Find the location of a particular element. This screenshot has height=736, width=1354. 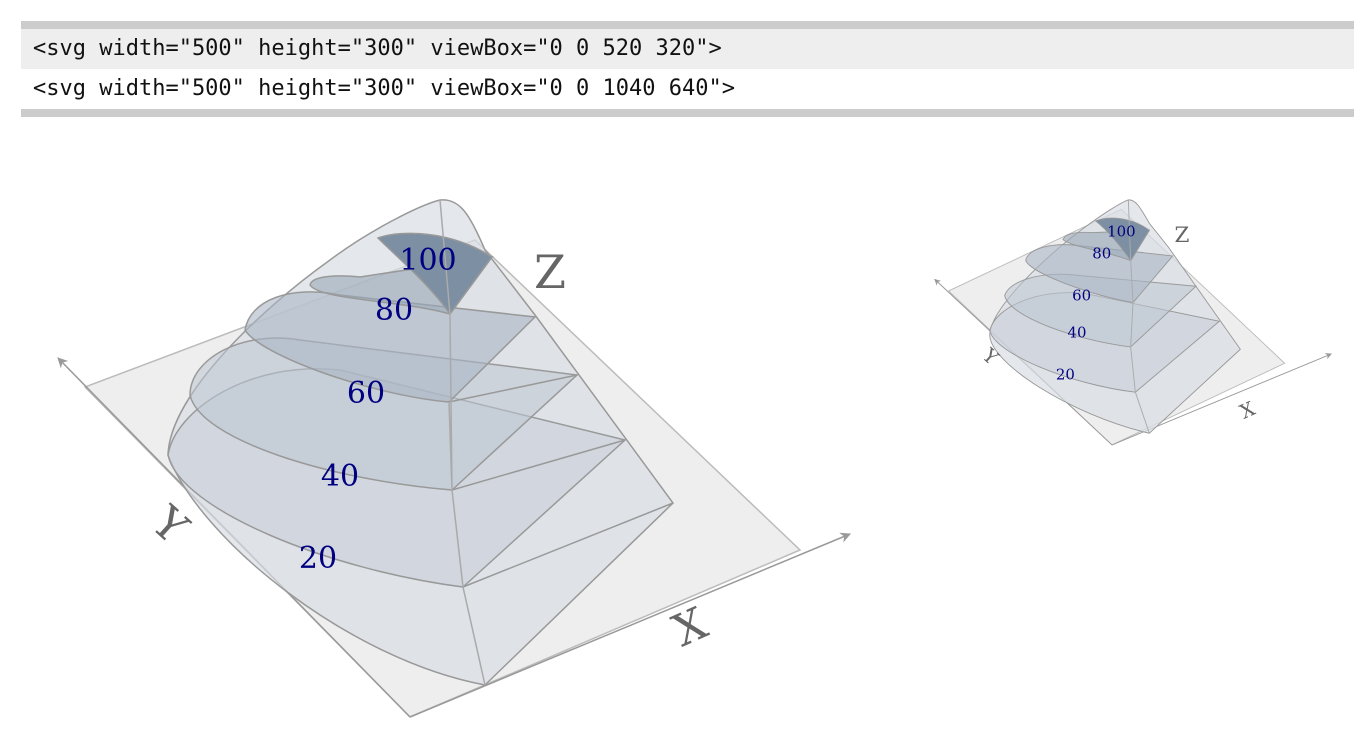

level-label-100-small: 100 is located at coordinates (1121, 231).